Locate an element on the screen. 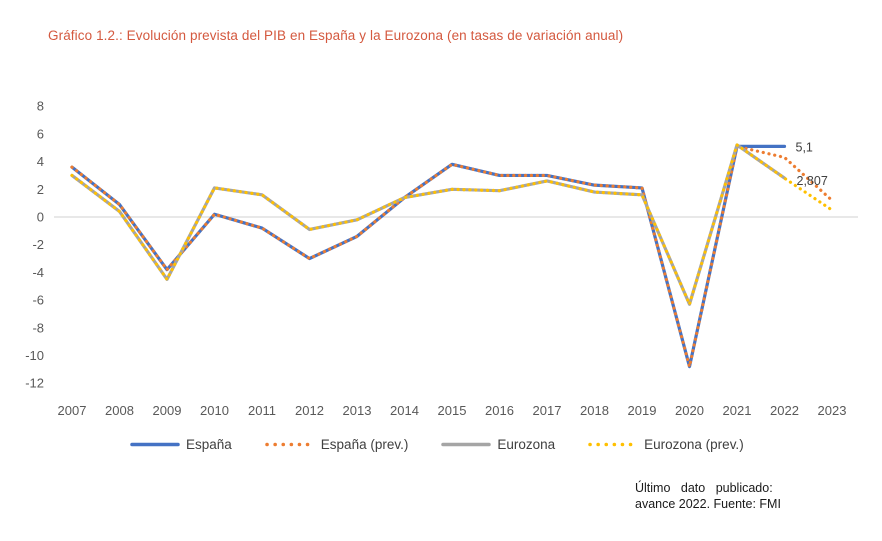 This screenshot has height=541, width=882. data-label: 2,807 is located at coordinates (812, 181).